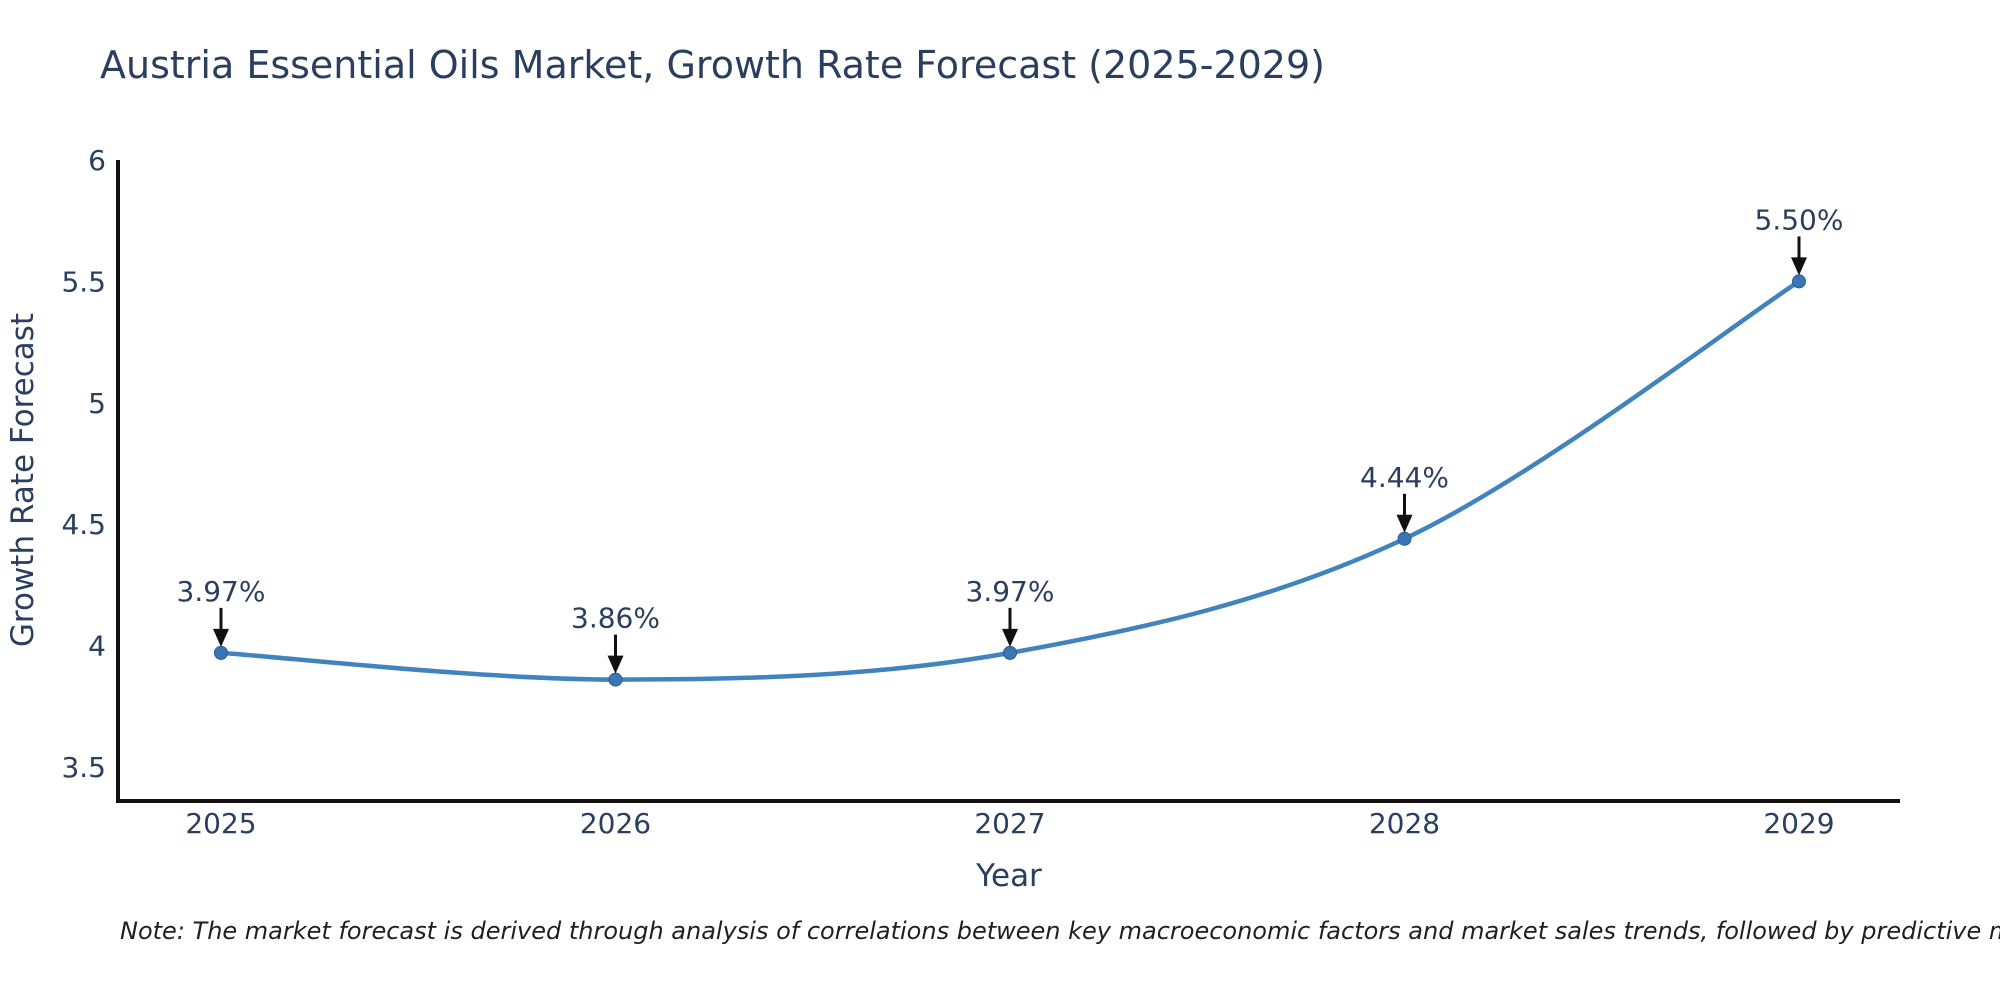 The image size is (2000, 1000). What do you see at coordinates (1404, 477) in the screenshot?
I see `annotation-label-2028: 4.44%` at bounding box center [1404, 477].